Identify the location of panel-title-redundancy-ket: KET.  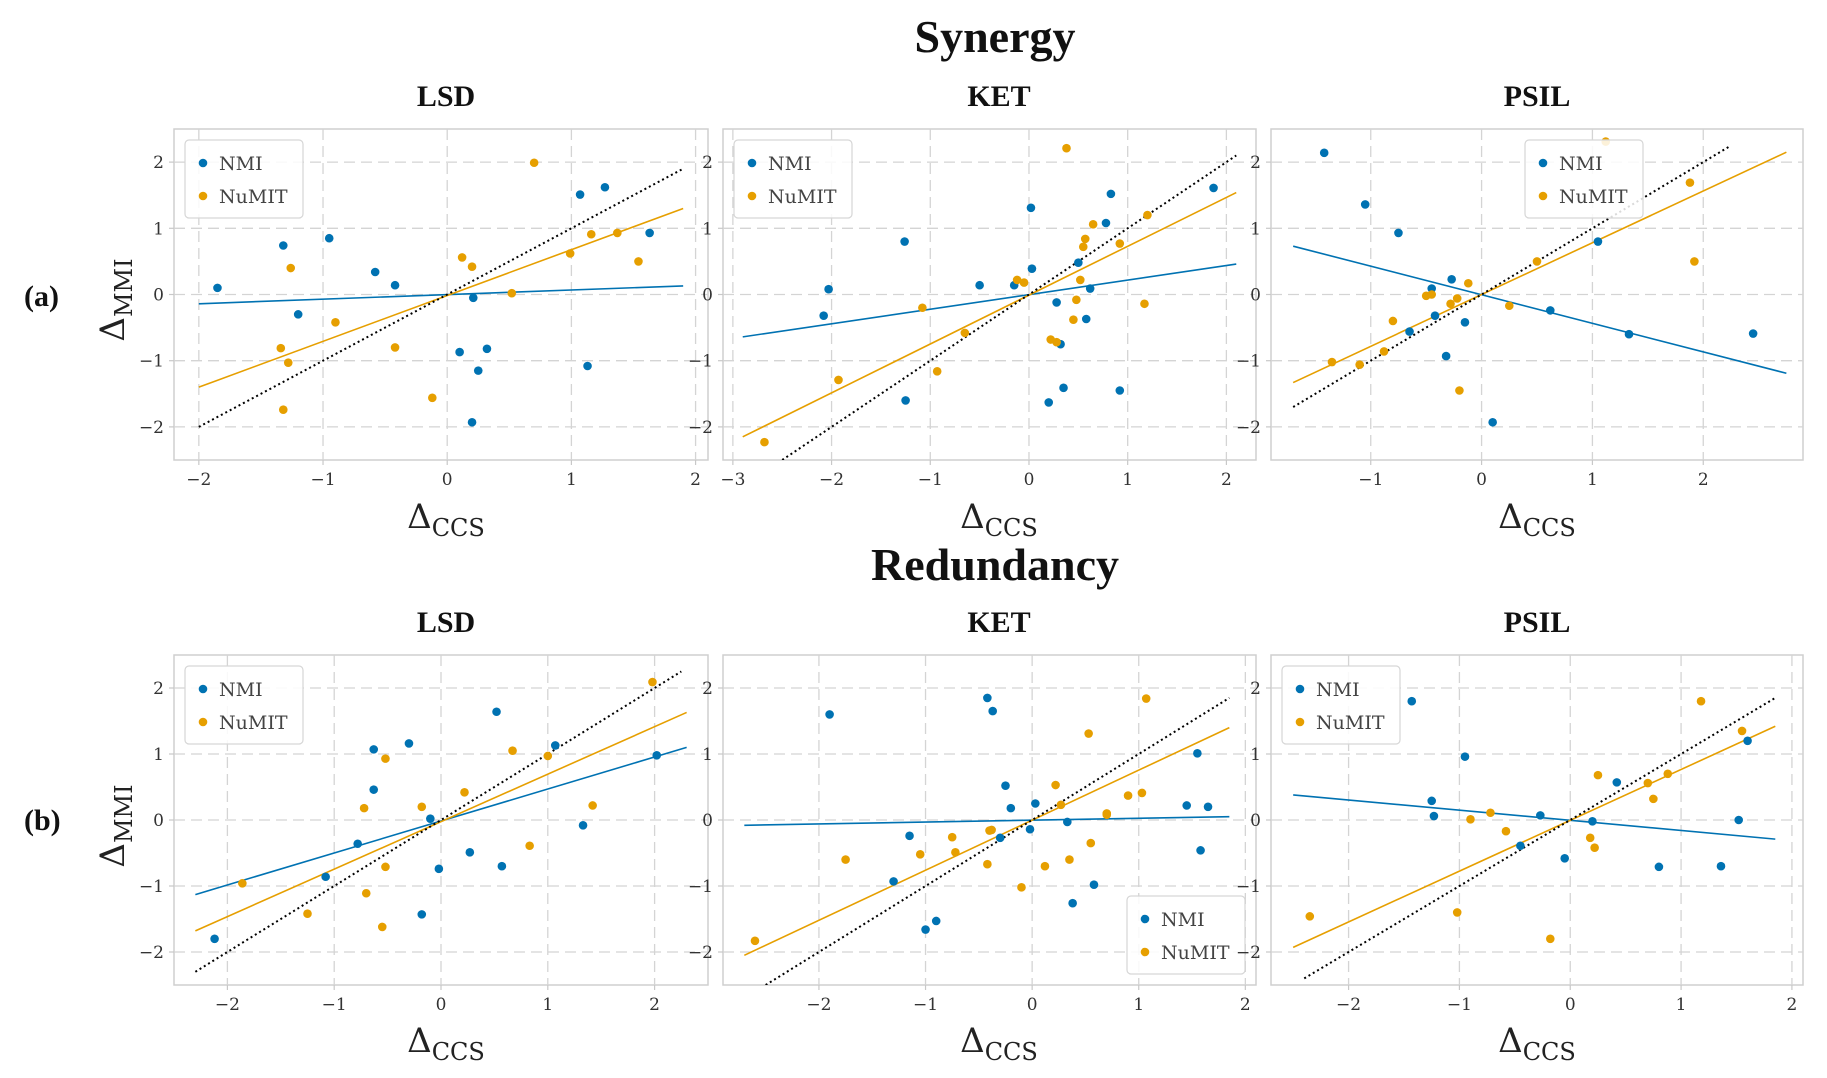
(998, 622).